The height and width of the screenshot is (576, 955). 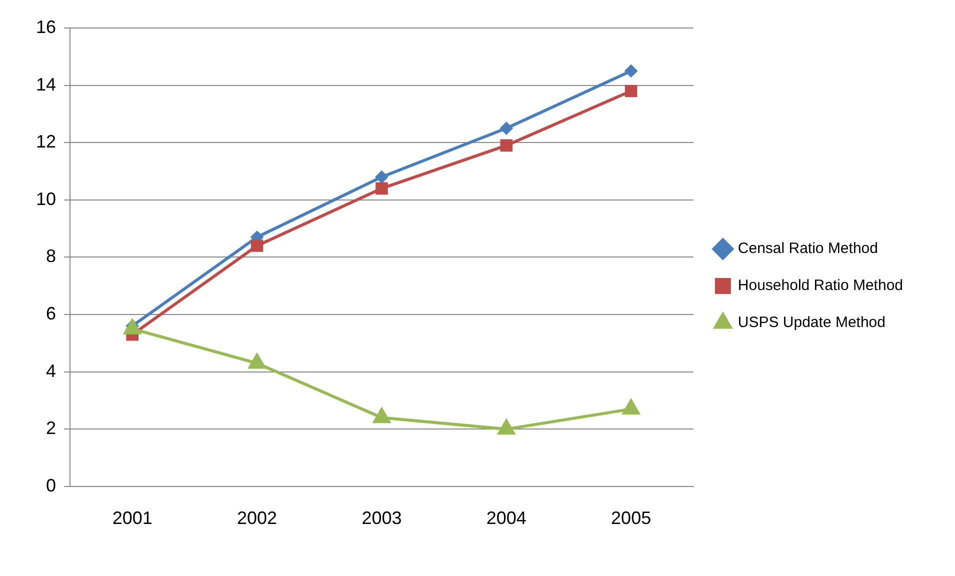 What do you see at coordinates (631, 518) in the screenshot?
I see `x-tick-label: 2005` at bounding box center [631, 518].